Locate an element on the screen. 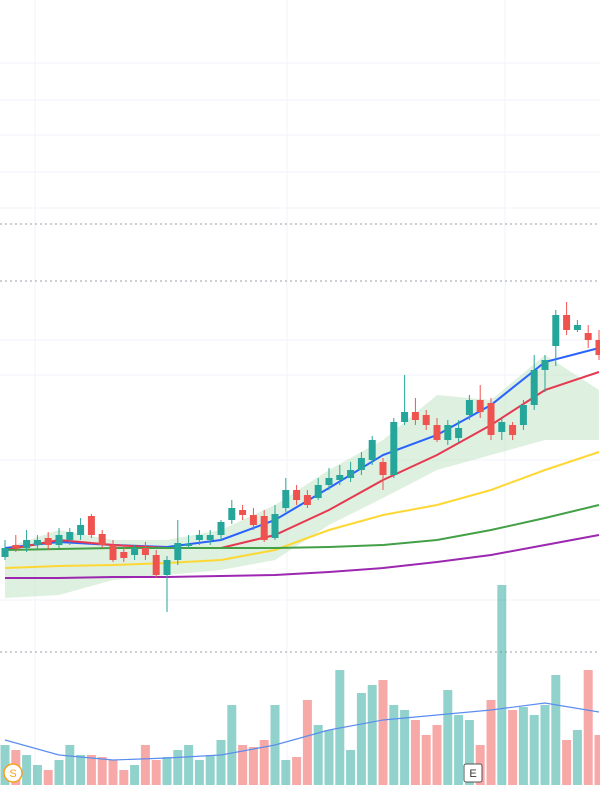  event-e: E is located at coordinates (473, 773).